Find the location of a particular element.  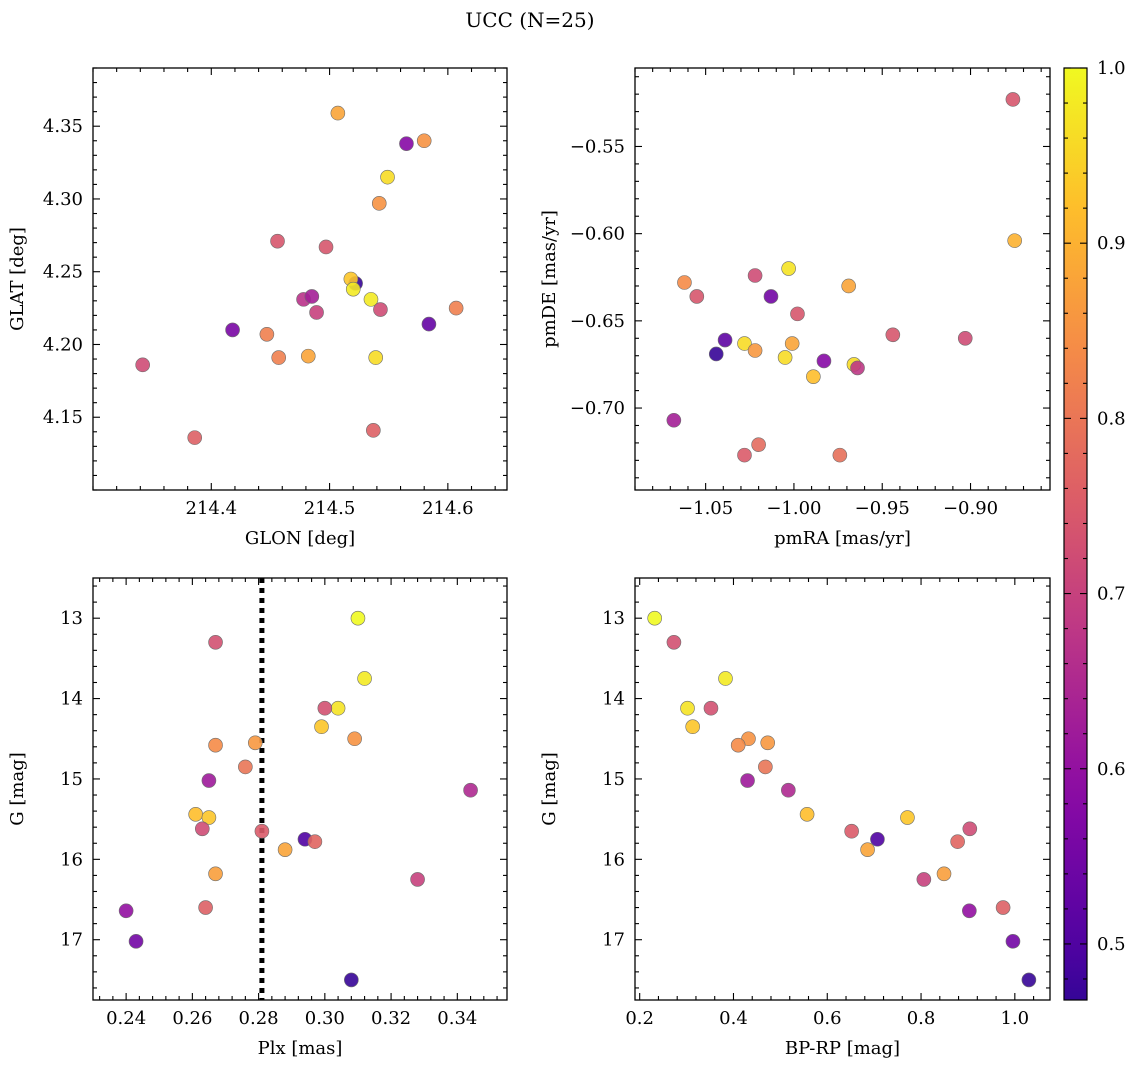

y-tick-label: 4.25 is located at coordinates (63, 272).